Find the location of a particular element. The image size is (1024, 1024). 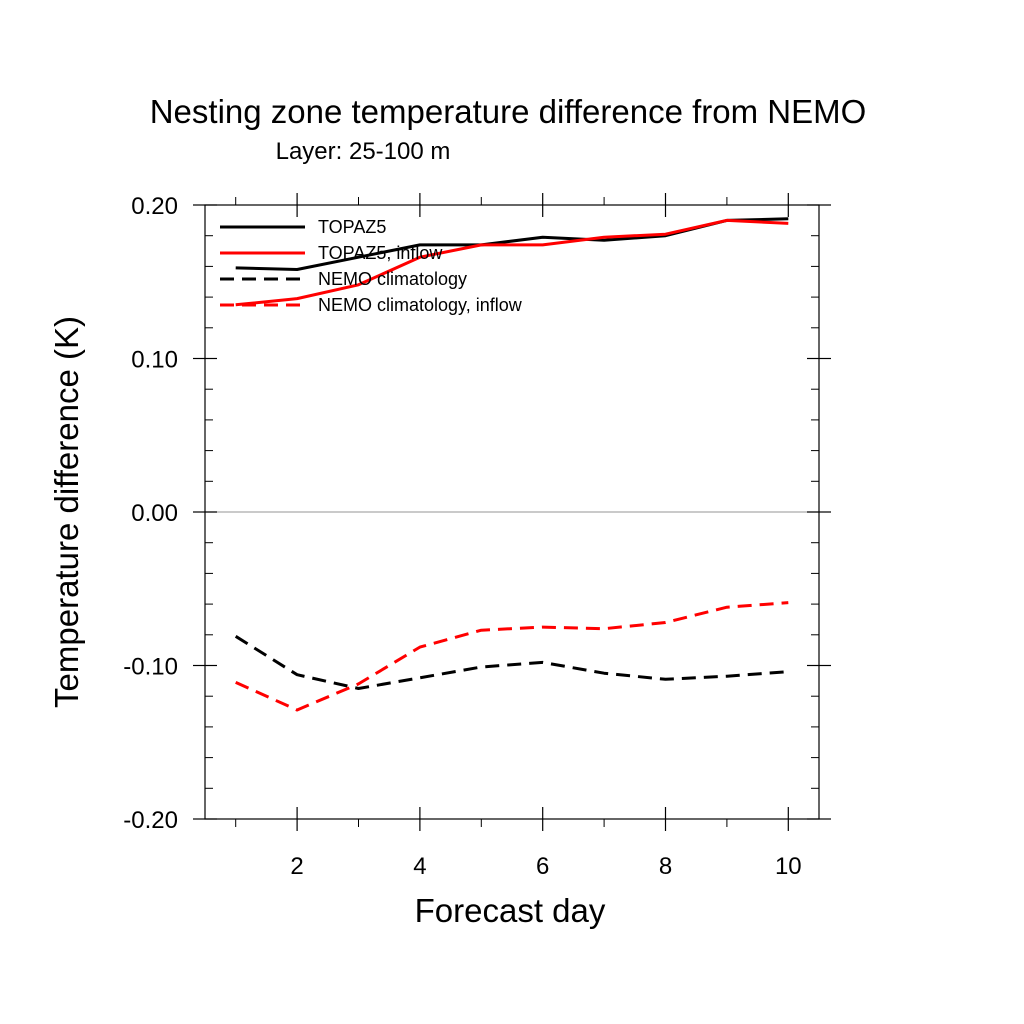

x-tick-label: 6 is located at coordinates (542, 866).